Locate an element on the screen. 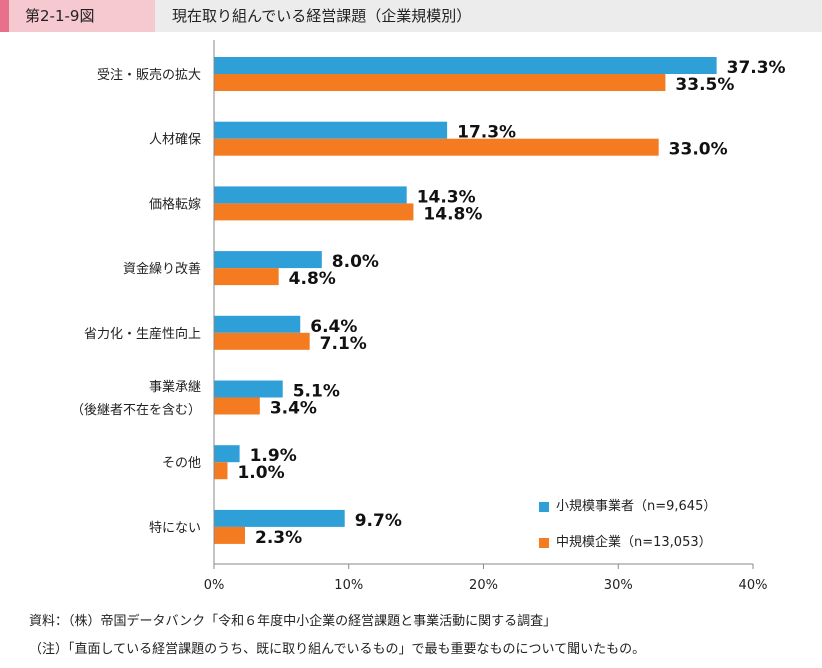  data-label: 7.1% is located at coordinates (343, 344).